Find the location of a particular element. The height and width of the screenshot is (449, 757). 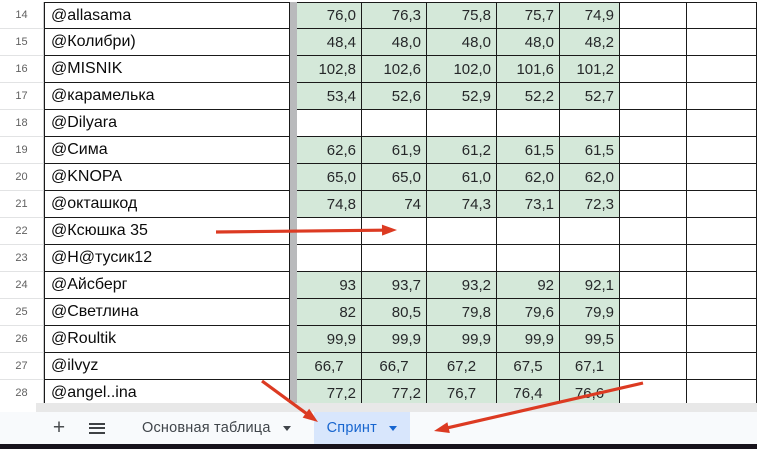

row-number: 24 is located at coordinates (22, 285).